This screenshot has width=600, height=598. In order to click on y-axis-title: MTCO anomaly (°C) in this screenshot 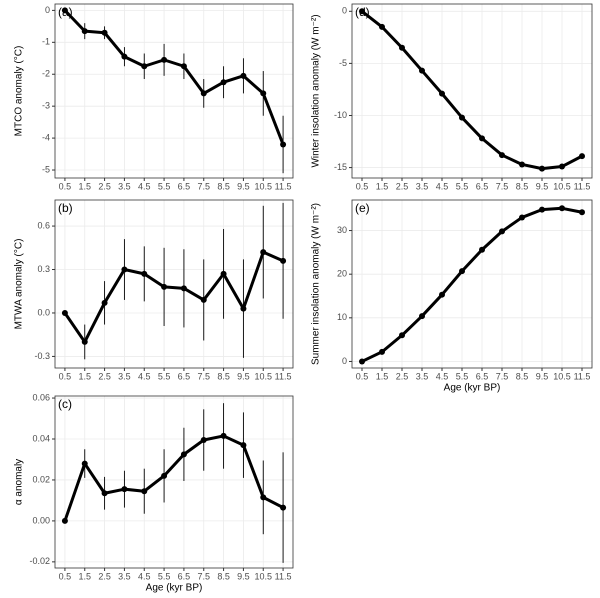, I will do `click(19, 91)`.